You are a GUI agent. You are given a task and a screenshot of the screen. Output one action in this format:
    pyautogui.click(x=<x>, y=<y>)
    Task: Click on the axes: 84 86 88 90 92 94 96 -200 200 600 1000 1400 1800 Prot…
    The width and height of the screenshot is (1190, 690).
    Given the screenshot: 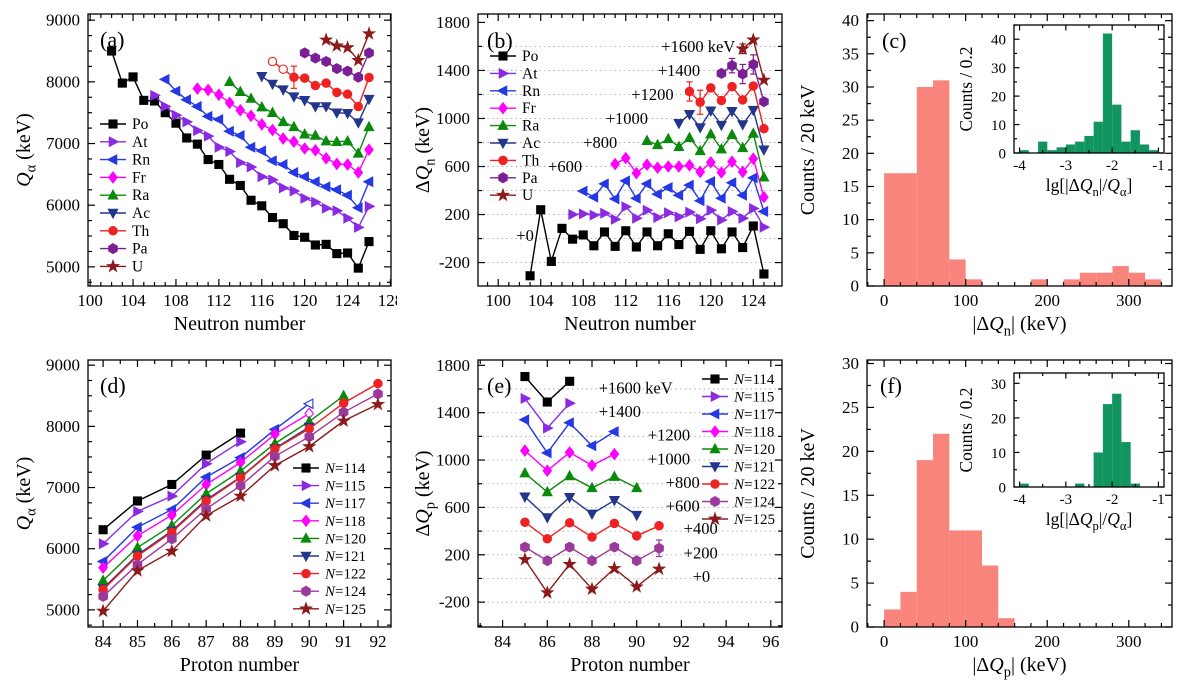 What is the action you would take?
    pyautogui.click(x=597, y=516)
    